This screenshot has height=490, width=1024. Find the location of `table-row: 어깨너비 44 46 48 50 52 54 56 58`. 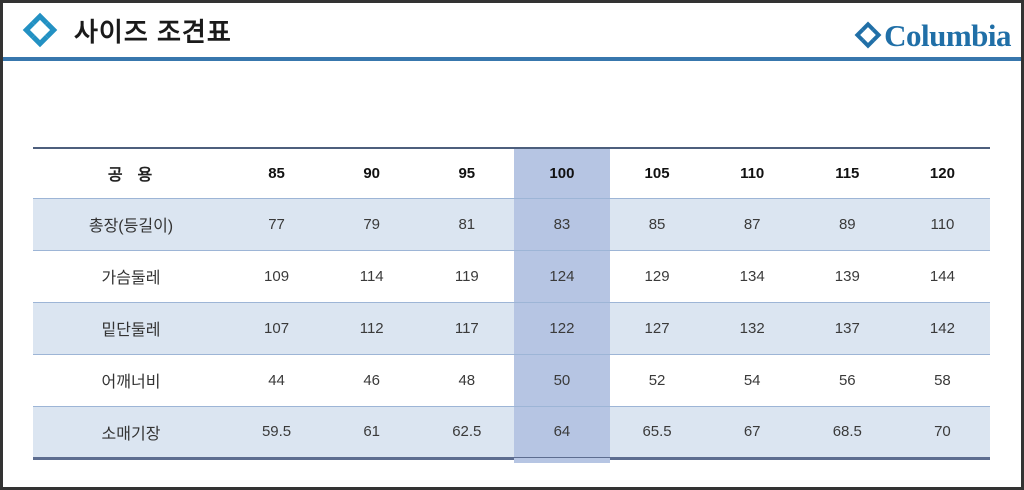

table-row: 어깨너비 44 46 48 50 52 54 56 58 is located at coordinates (511, 379).